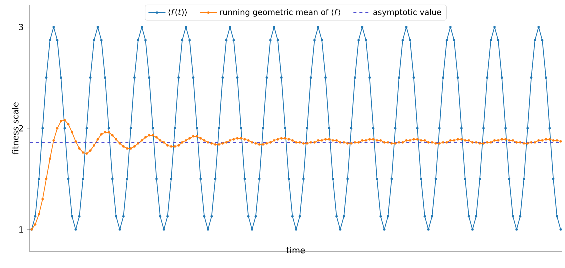  I want to click on y-tick-label: 1, so click(22, 229).